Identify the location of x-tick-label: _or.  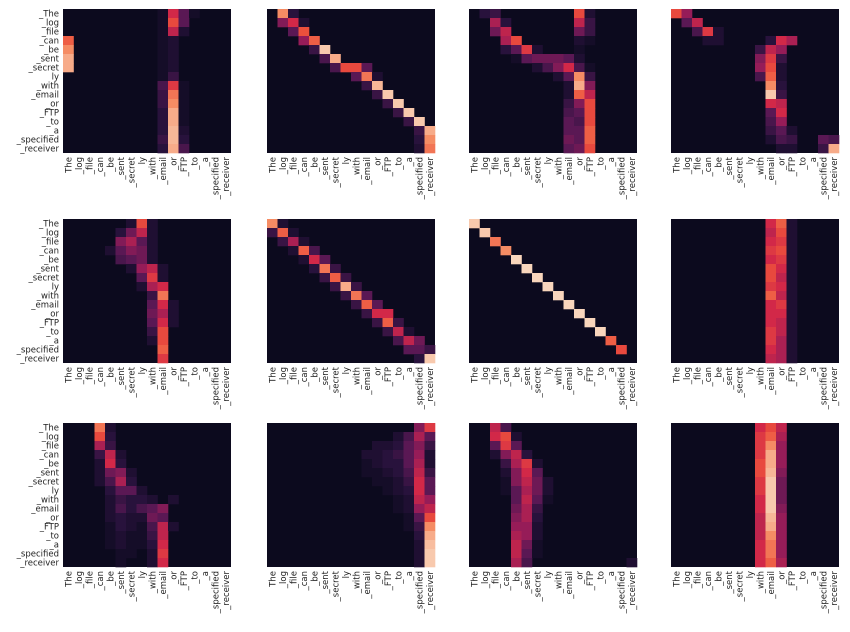
(378, 374).